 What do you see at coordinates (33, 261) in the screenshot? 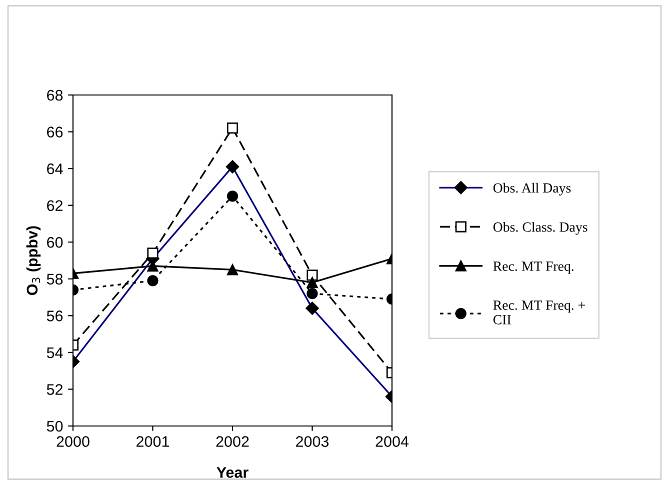
I see `y-axis-title: O$_{3}$ (ppbv)` at bounding box center [33, 261].